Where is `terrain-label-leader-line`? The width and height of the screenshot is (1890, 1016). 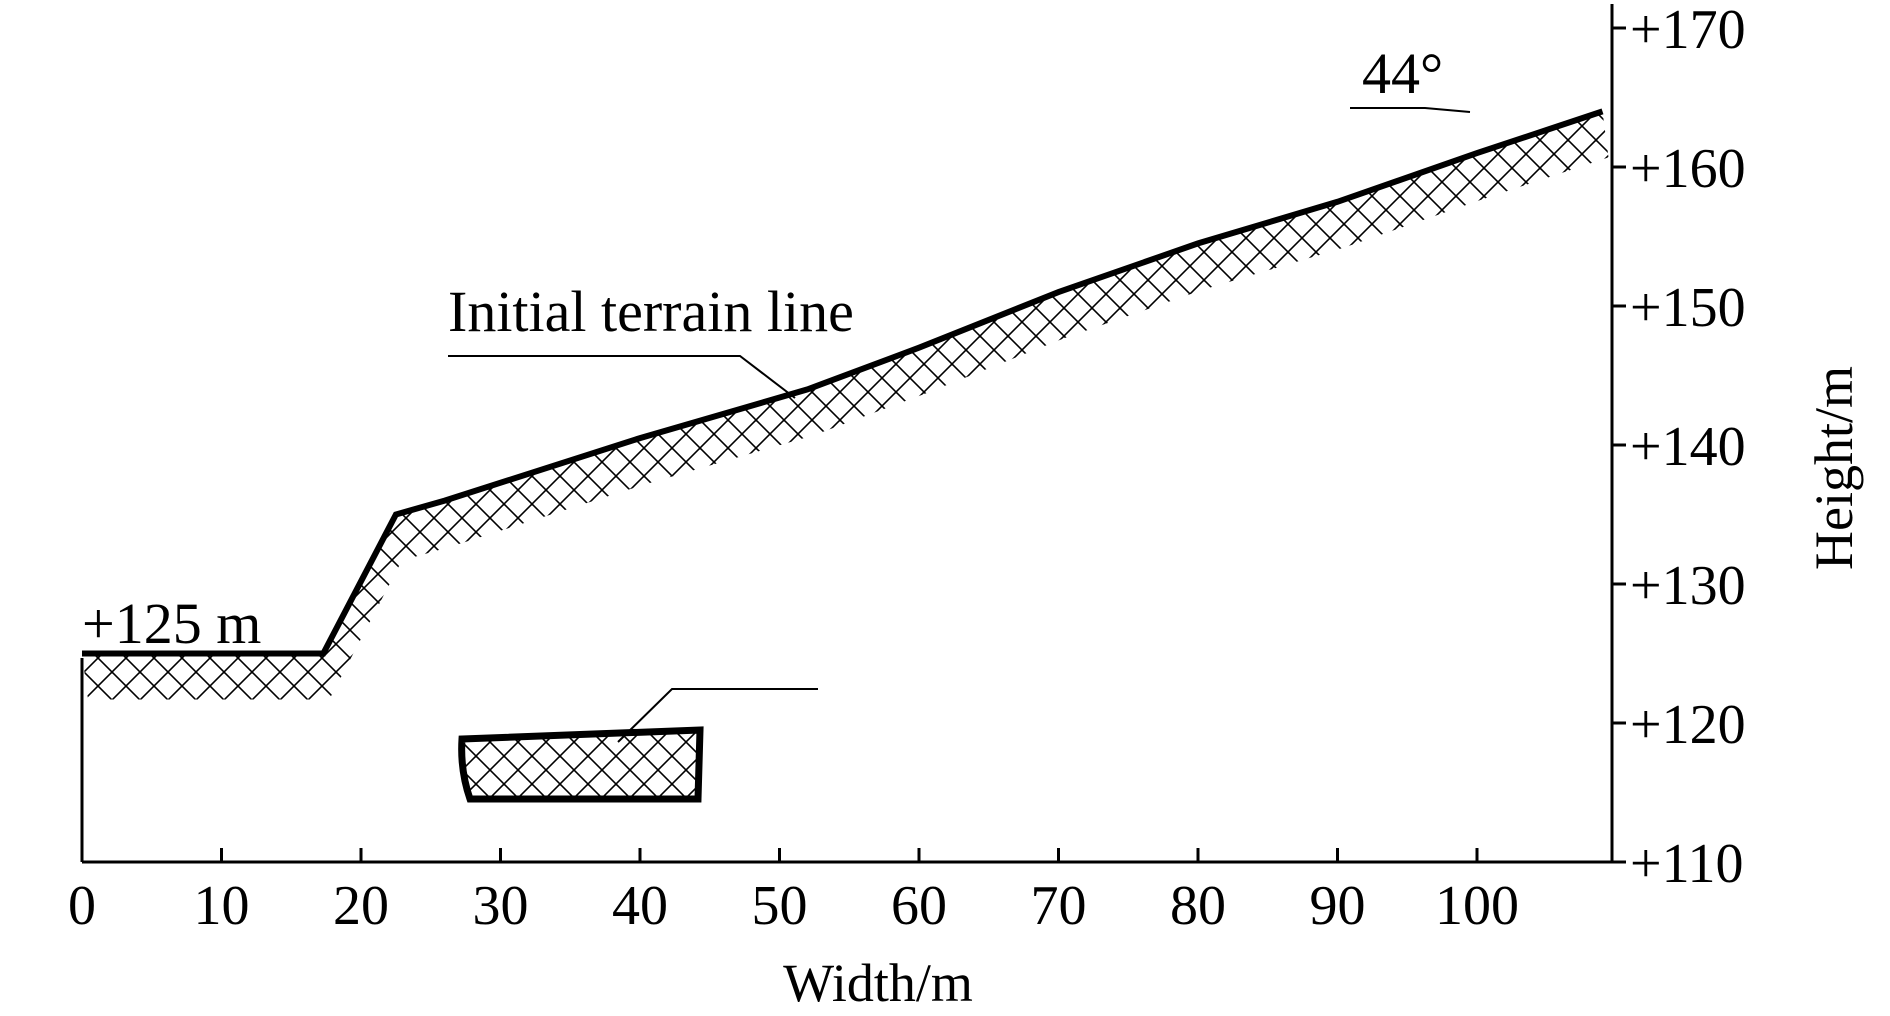
terrain-label-leader-line is located at coordinates (622, 377).